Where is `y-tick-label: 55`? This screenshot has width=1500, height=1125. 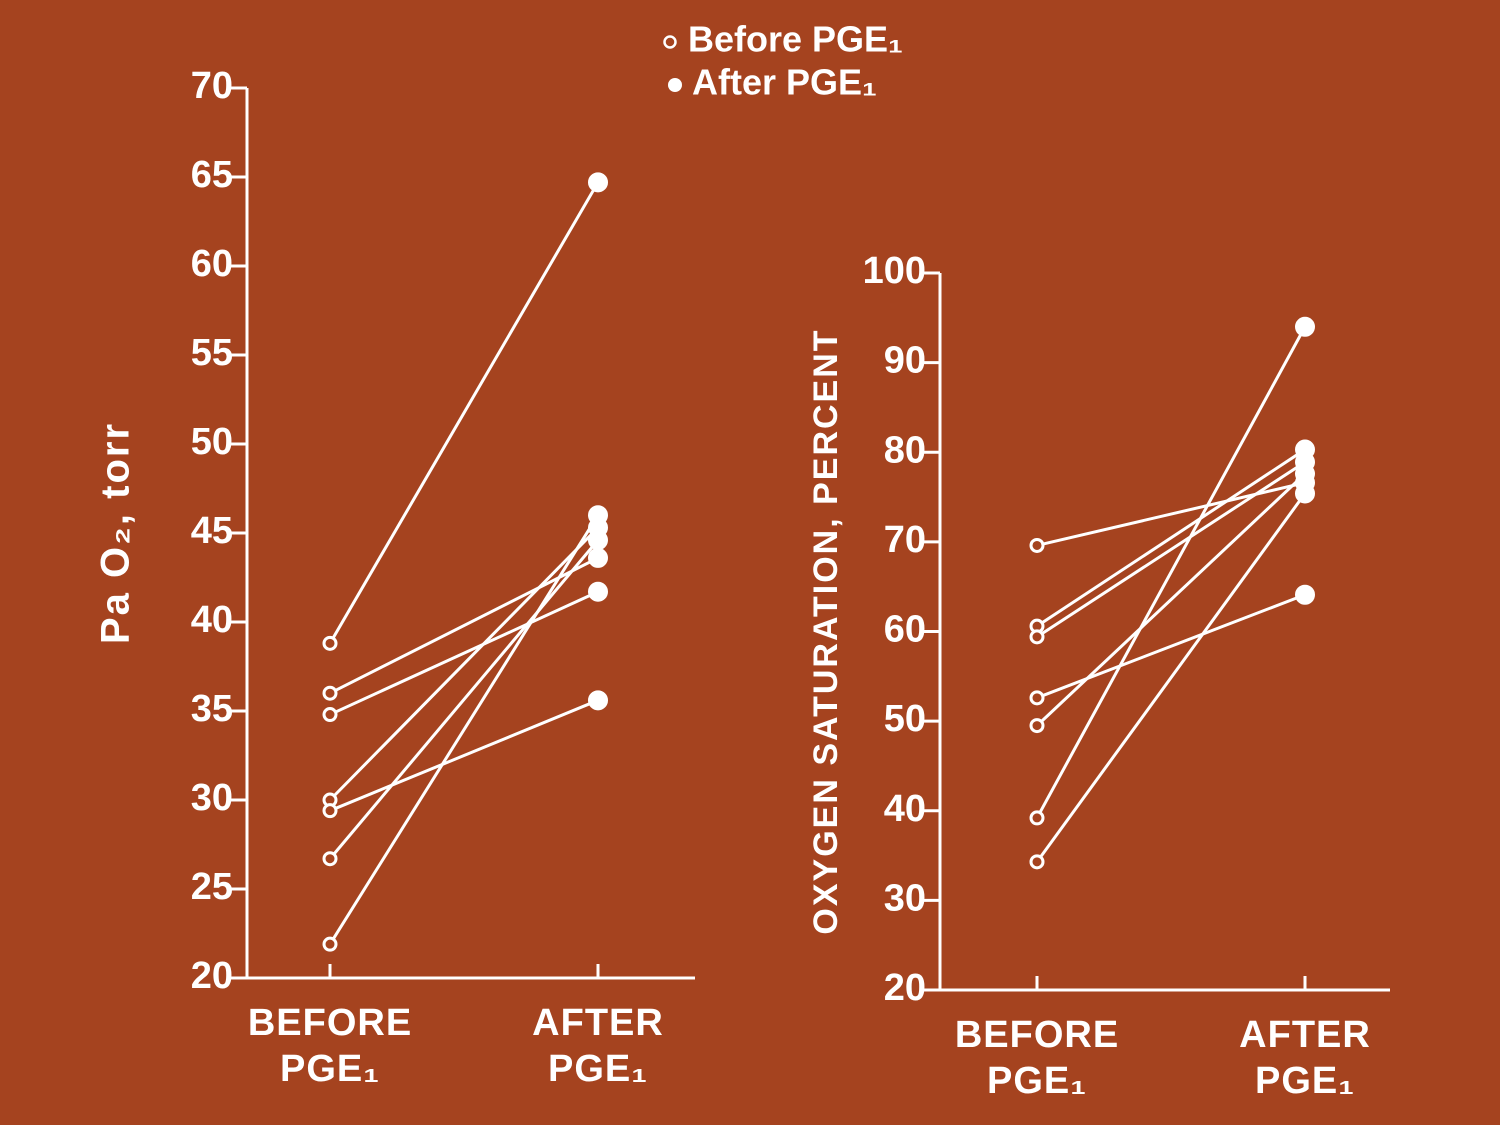 y-tick-label: 55 is located at coordinates (212, 353).